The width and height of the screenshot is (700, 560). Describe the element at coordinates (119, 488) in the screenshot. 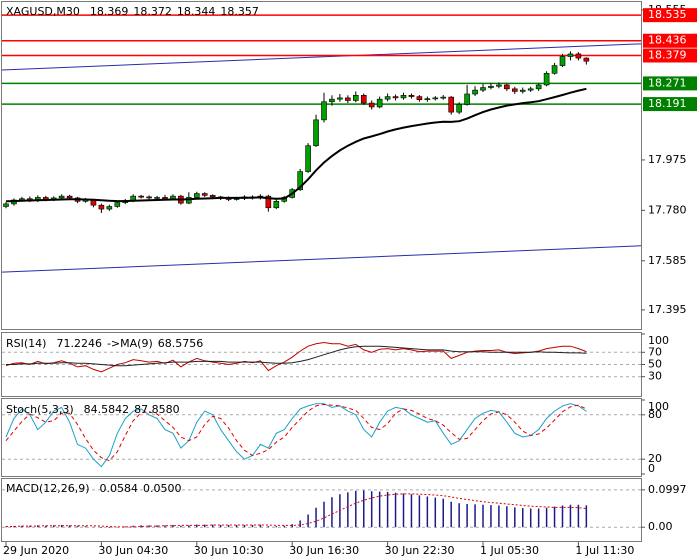

I see `panel-header: 0.0584` at that location.